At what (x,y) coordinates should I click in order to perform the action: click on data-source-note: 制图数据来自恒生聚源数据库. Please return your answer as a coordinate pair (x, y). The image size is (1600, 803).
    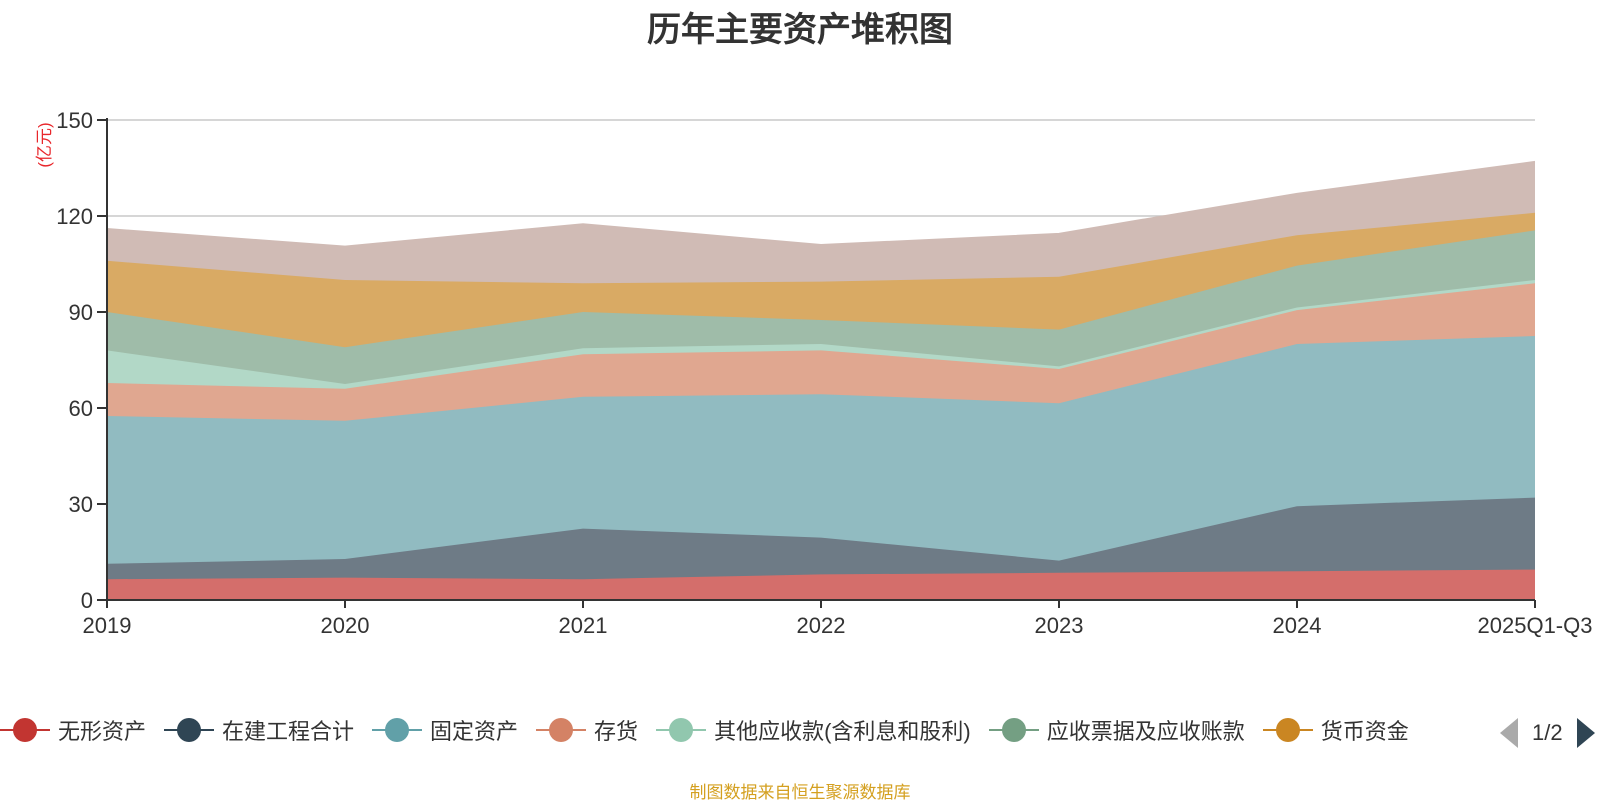
    Looking at the image, I should click on (800, 792).